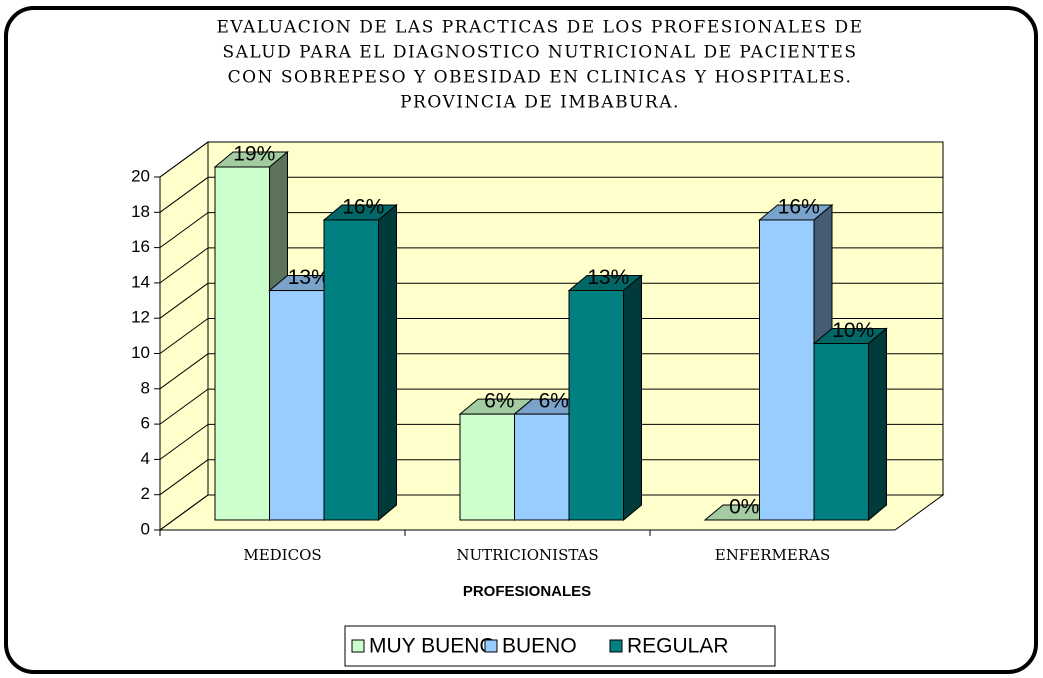 The height and width of the screenshot is (678, 1043). I want to click on y-tick-label: 16, so click(140, 246).